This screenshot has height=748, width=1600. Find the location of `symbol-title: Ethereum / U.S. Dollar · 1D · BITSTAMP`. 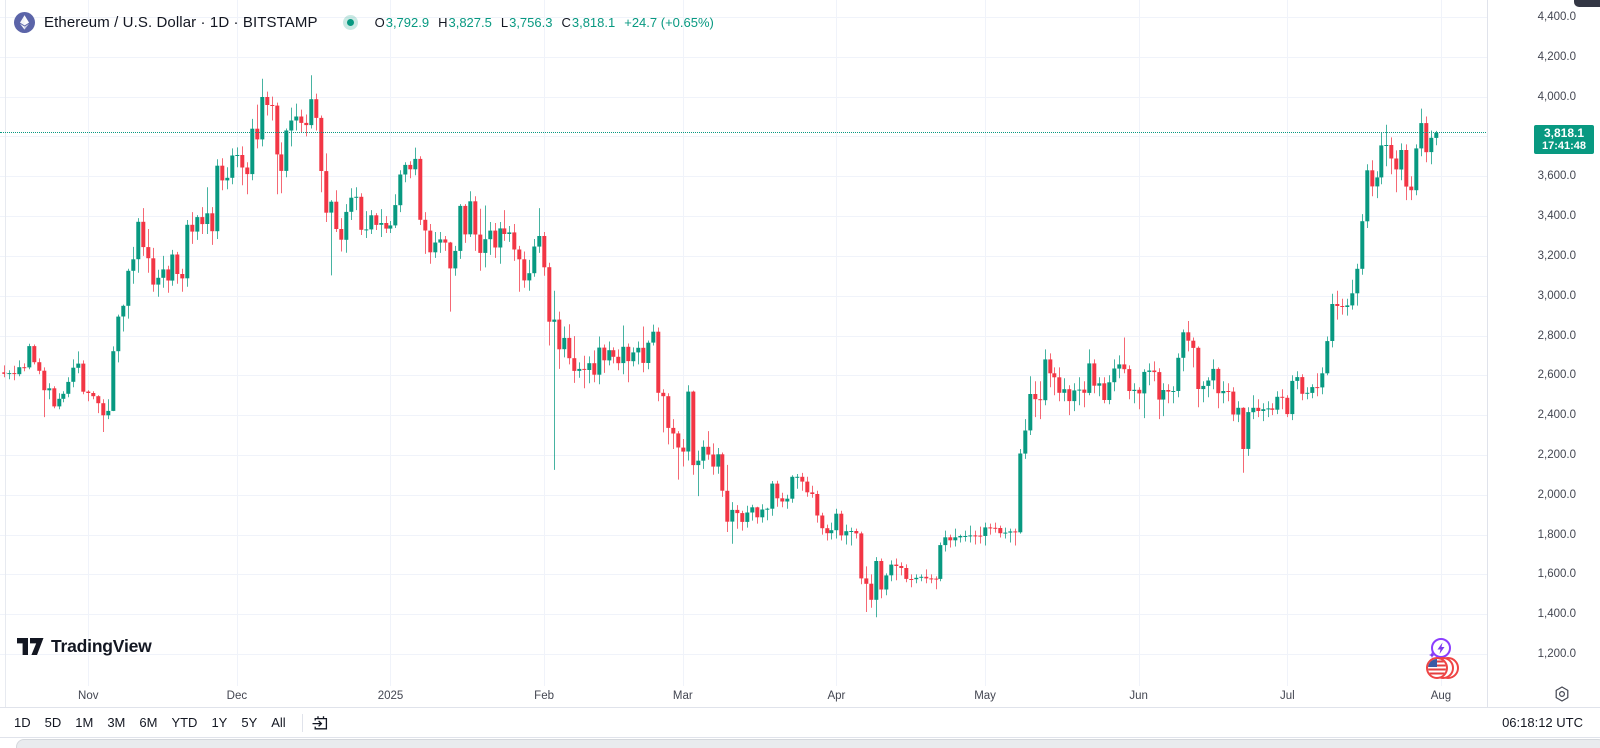

symbol-title: Ethereum / U.S. Dollar · 1D · BITSTAMP is located at coordinates (181, 22).